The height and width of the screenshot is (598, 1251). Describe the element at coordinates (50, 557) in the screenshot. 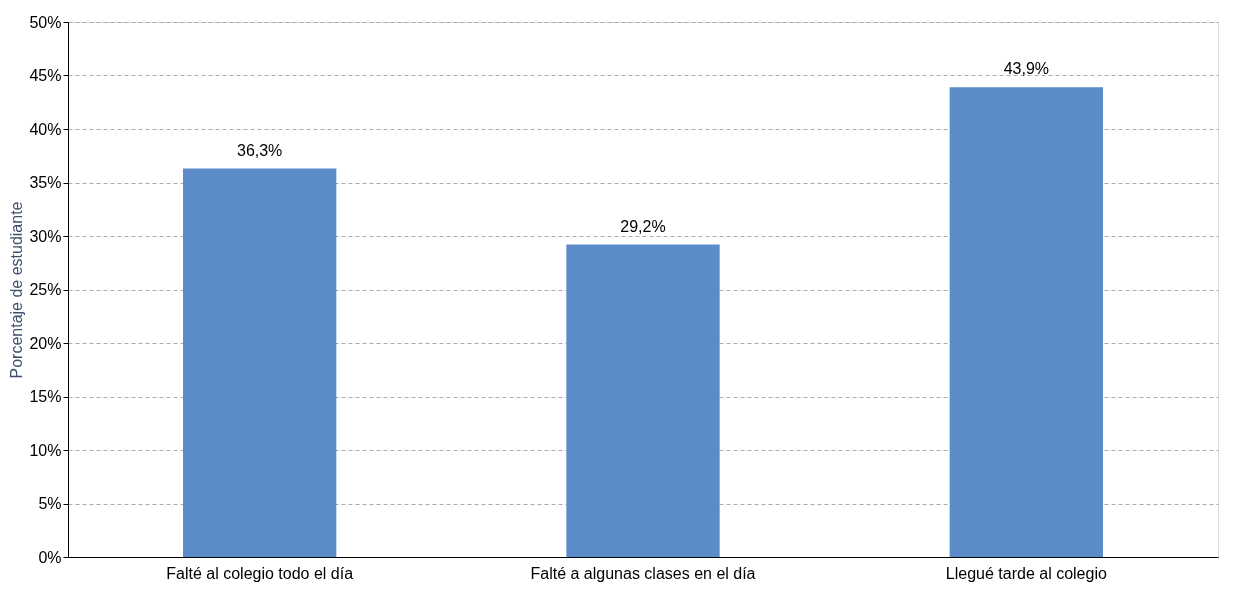

I see `y-tick-label: 0%` at that location.